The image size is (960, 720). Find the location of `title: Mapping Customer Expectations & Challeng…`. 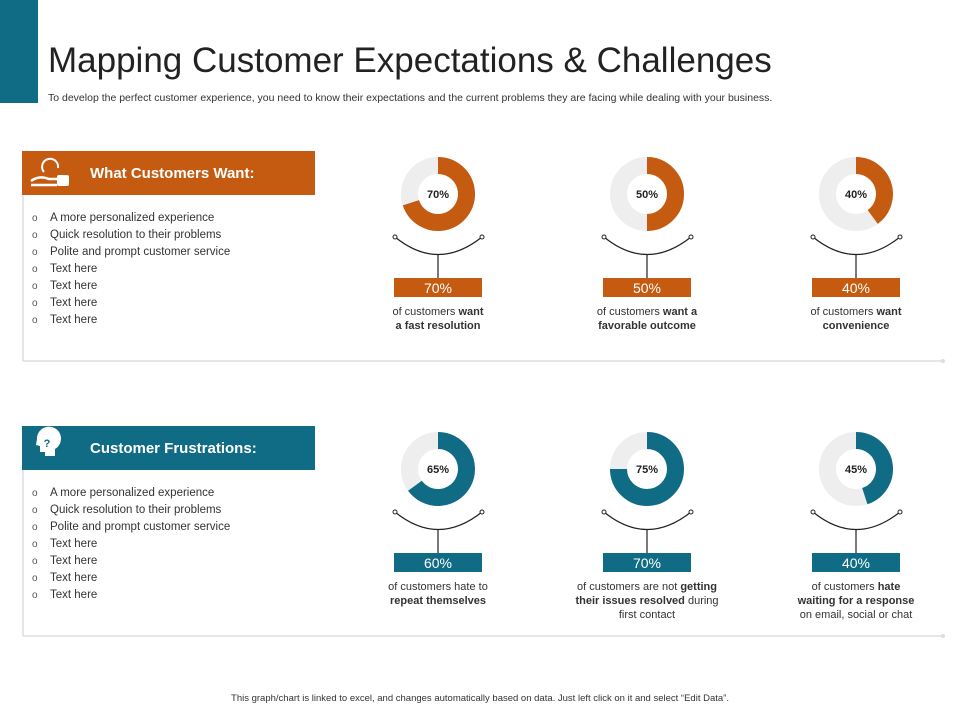

title: Mapping Customer Expectations & Challeng… is located at coordinates (410, 60).